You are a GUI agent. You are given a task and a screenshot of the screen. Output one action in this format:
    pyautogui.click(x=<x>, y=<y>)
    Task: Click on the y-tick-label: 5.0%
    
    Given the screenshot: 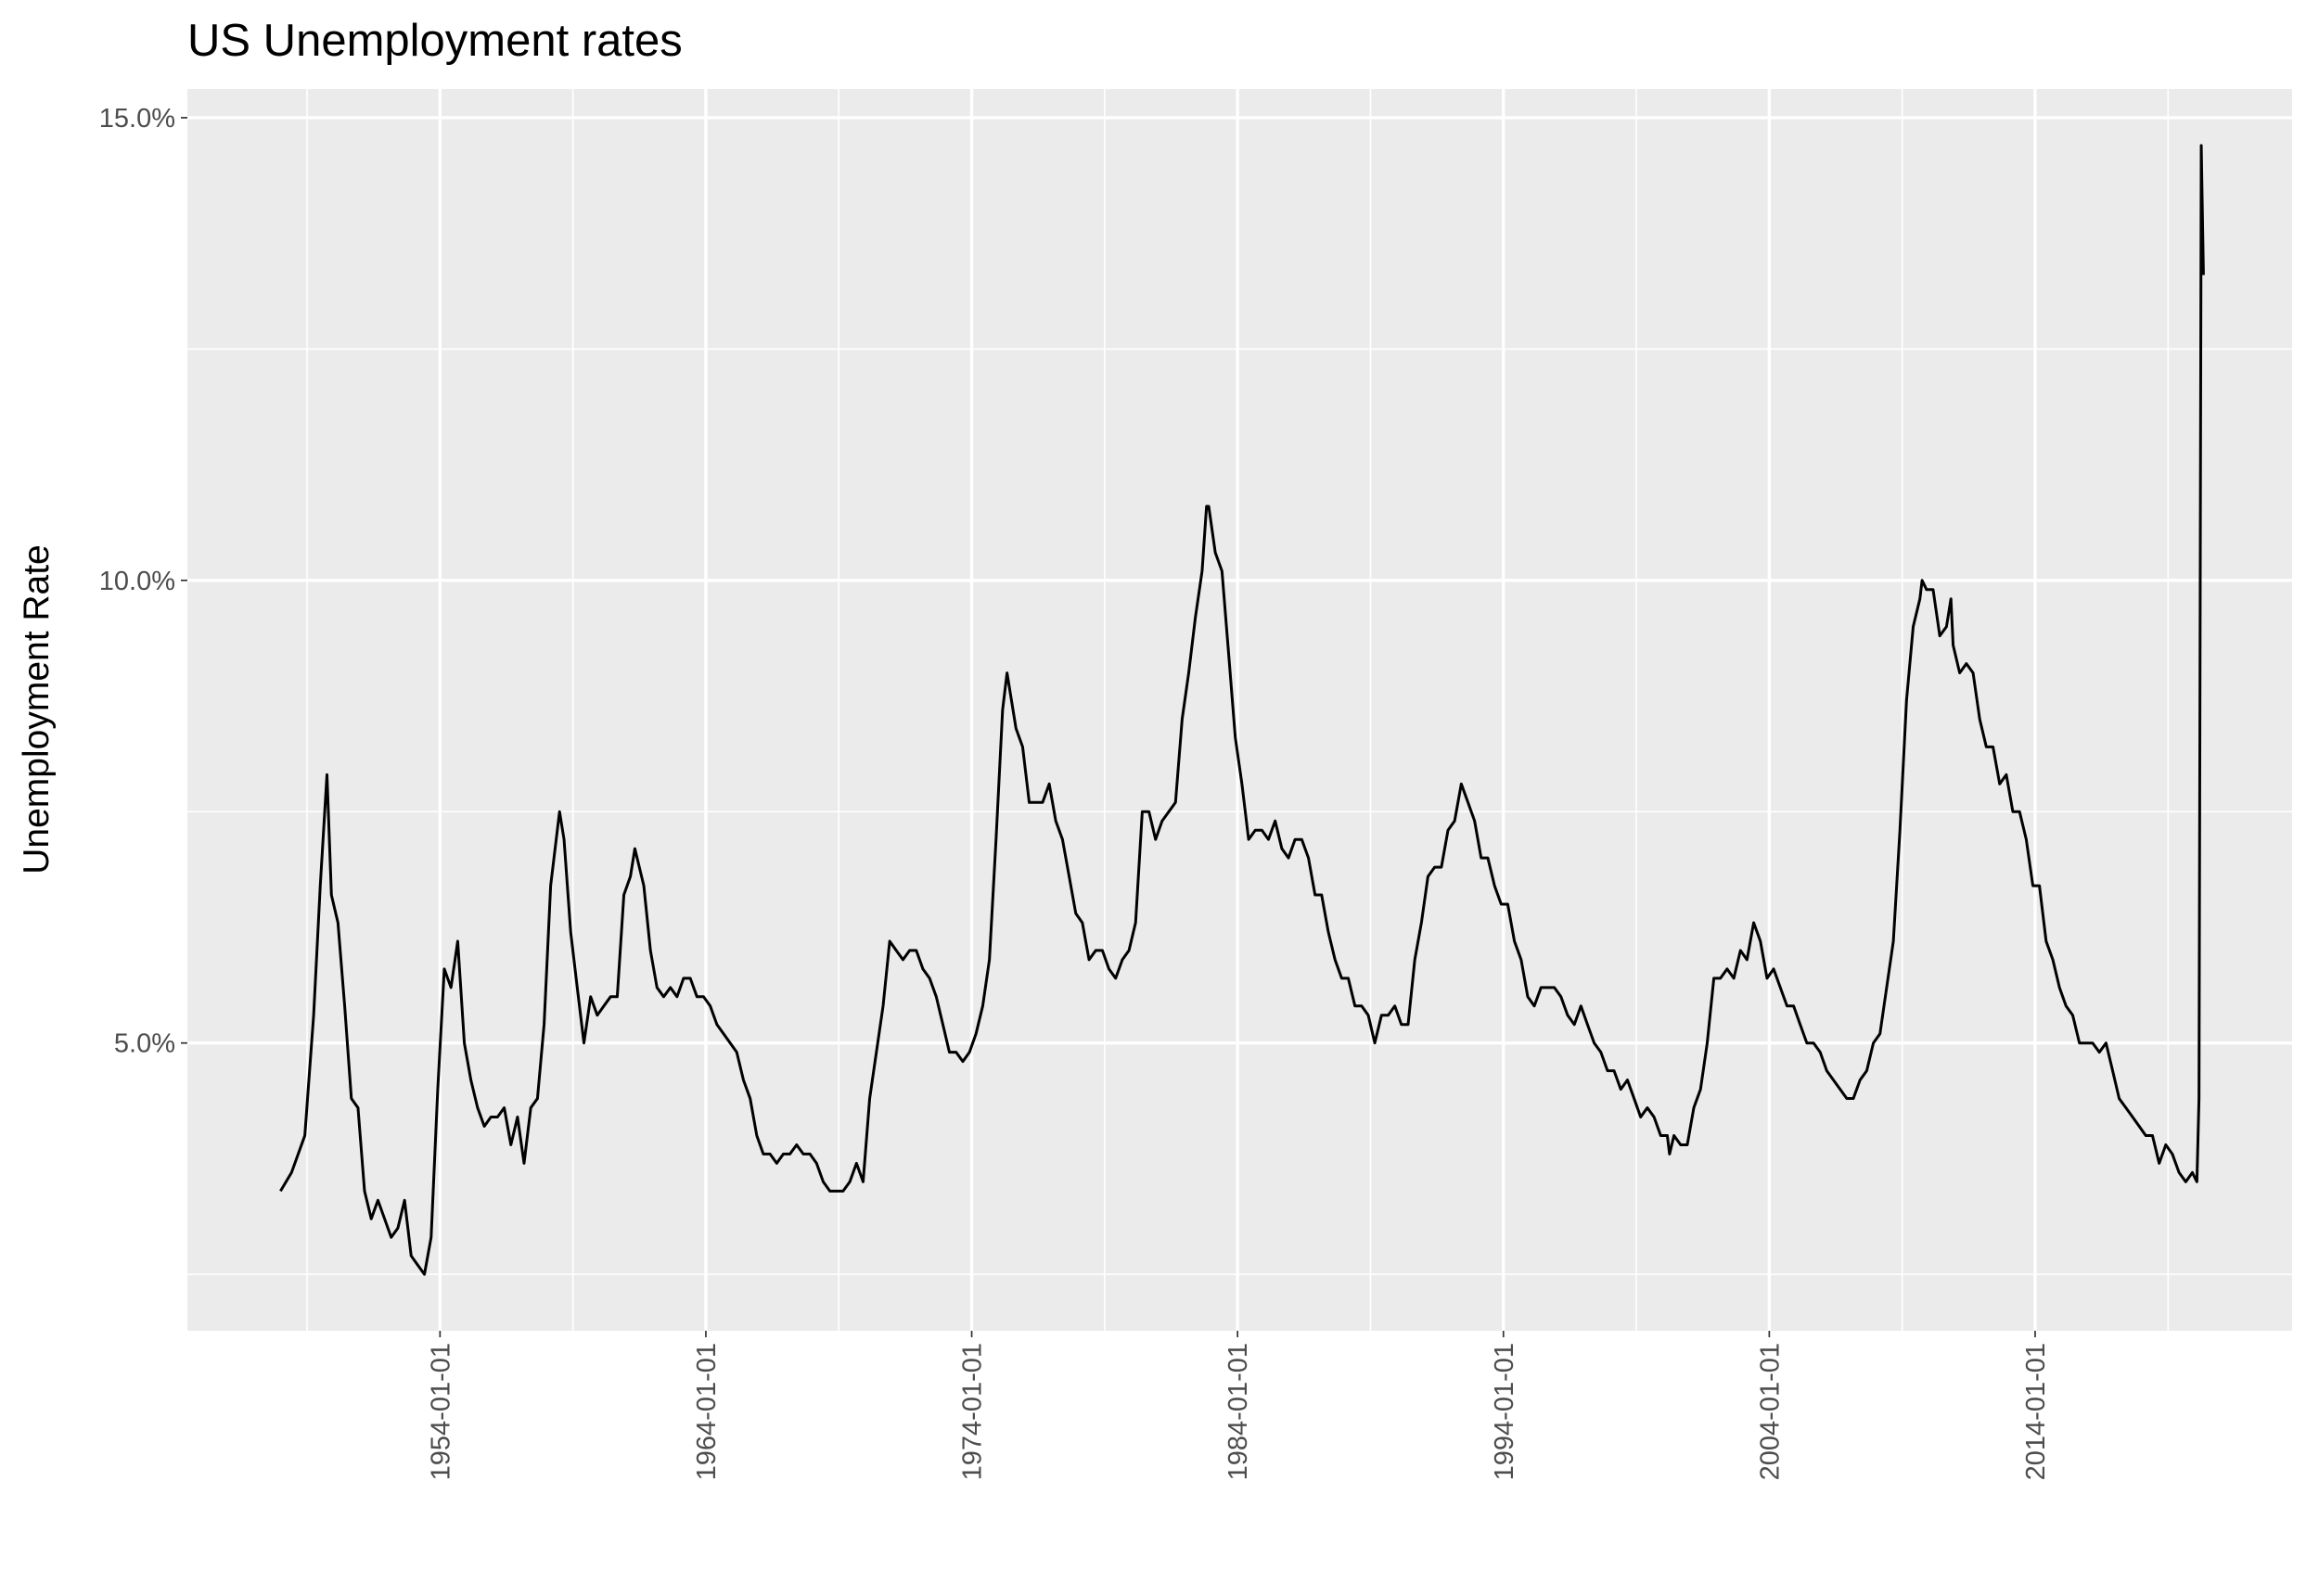 What is the action you would take?
    pyautogui.click(x=144, y=1044)
    